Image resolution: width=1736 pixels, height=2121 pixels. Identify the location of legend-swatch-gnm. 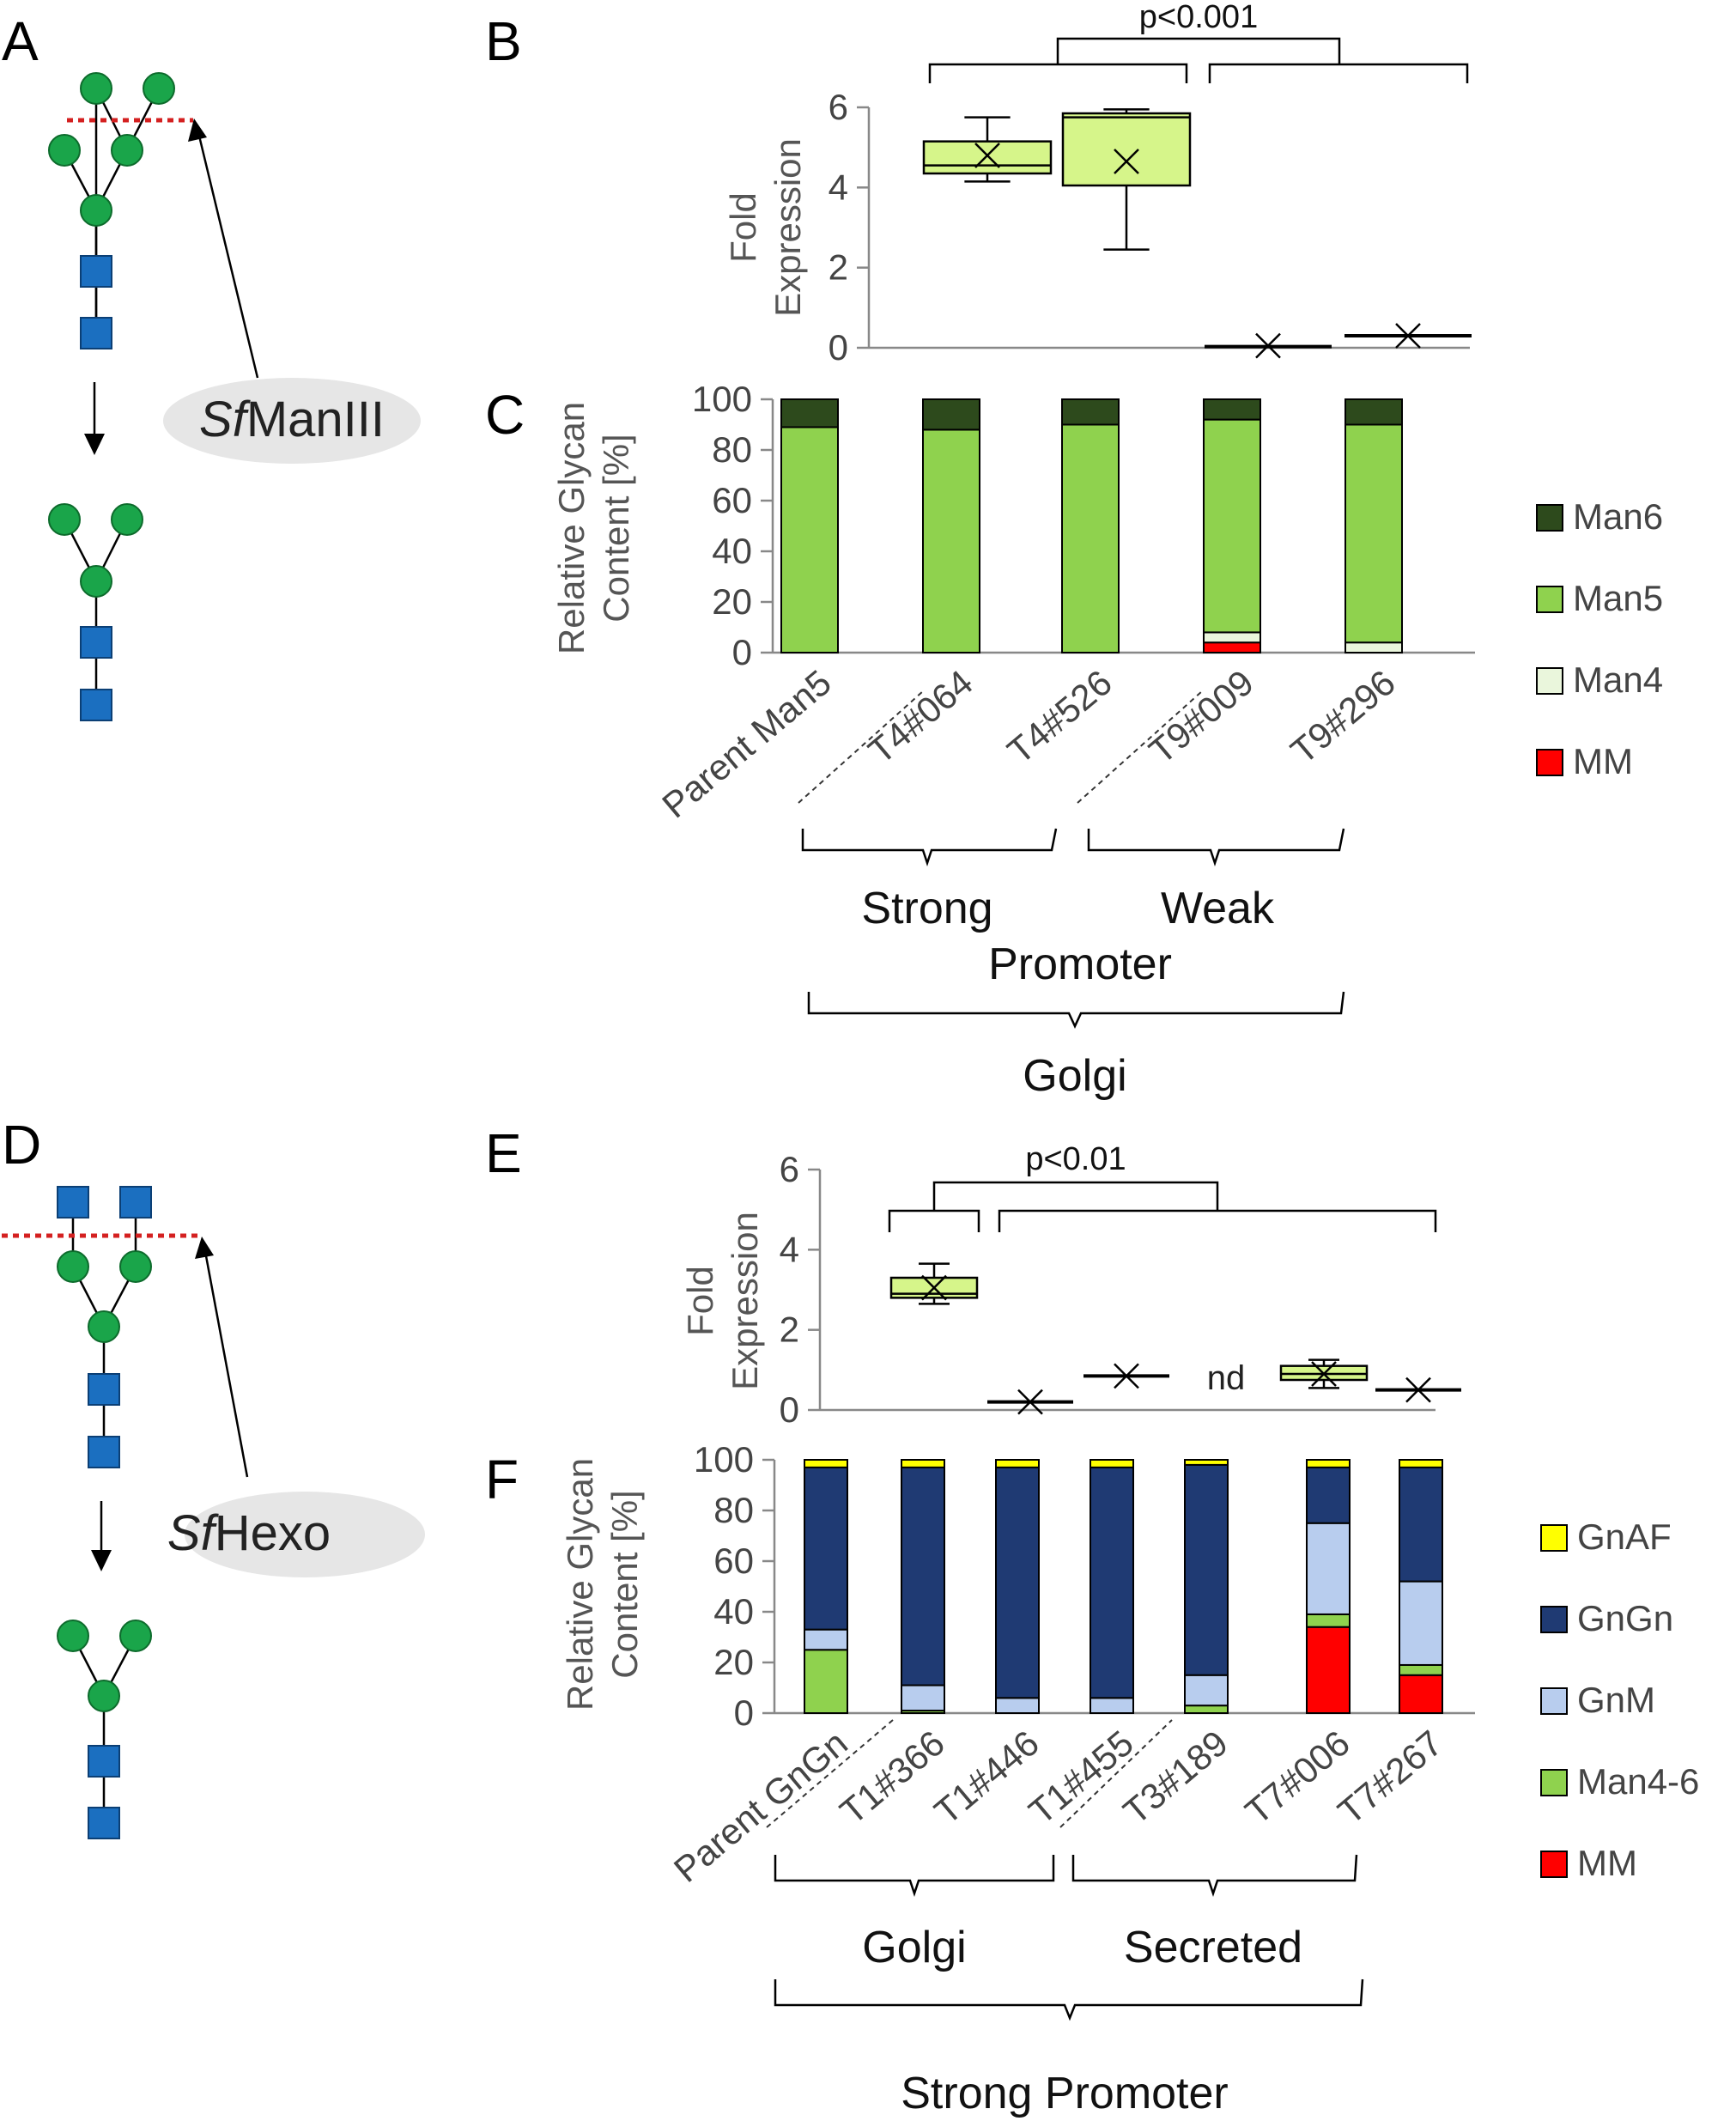
(1554, 1701).